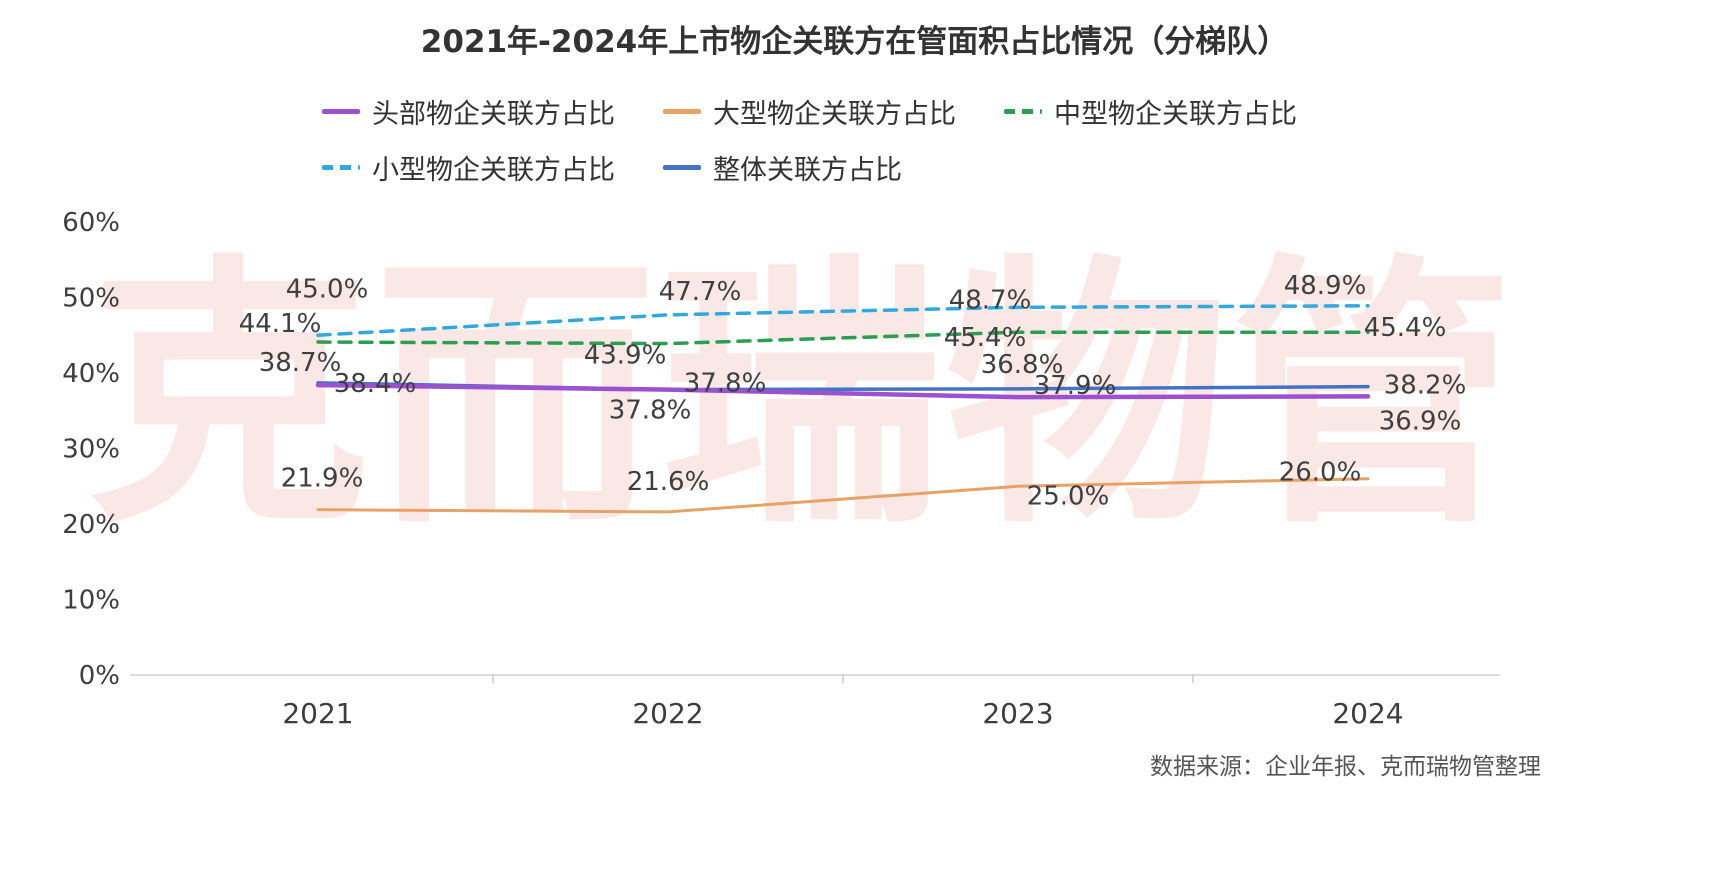 This screenshot has width=1709, height=869. I want to click on data-label: 38.7%, so click(300, 363).